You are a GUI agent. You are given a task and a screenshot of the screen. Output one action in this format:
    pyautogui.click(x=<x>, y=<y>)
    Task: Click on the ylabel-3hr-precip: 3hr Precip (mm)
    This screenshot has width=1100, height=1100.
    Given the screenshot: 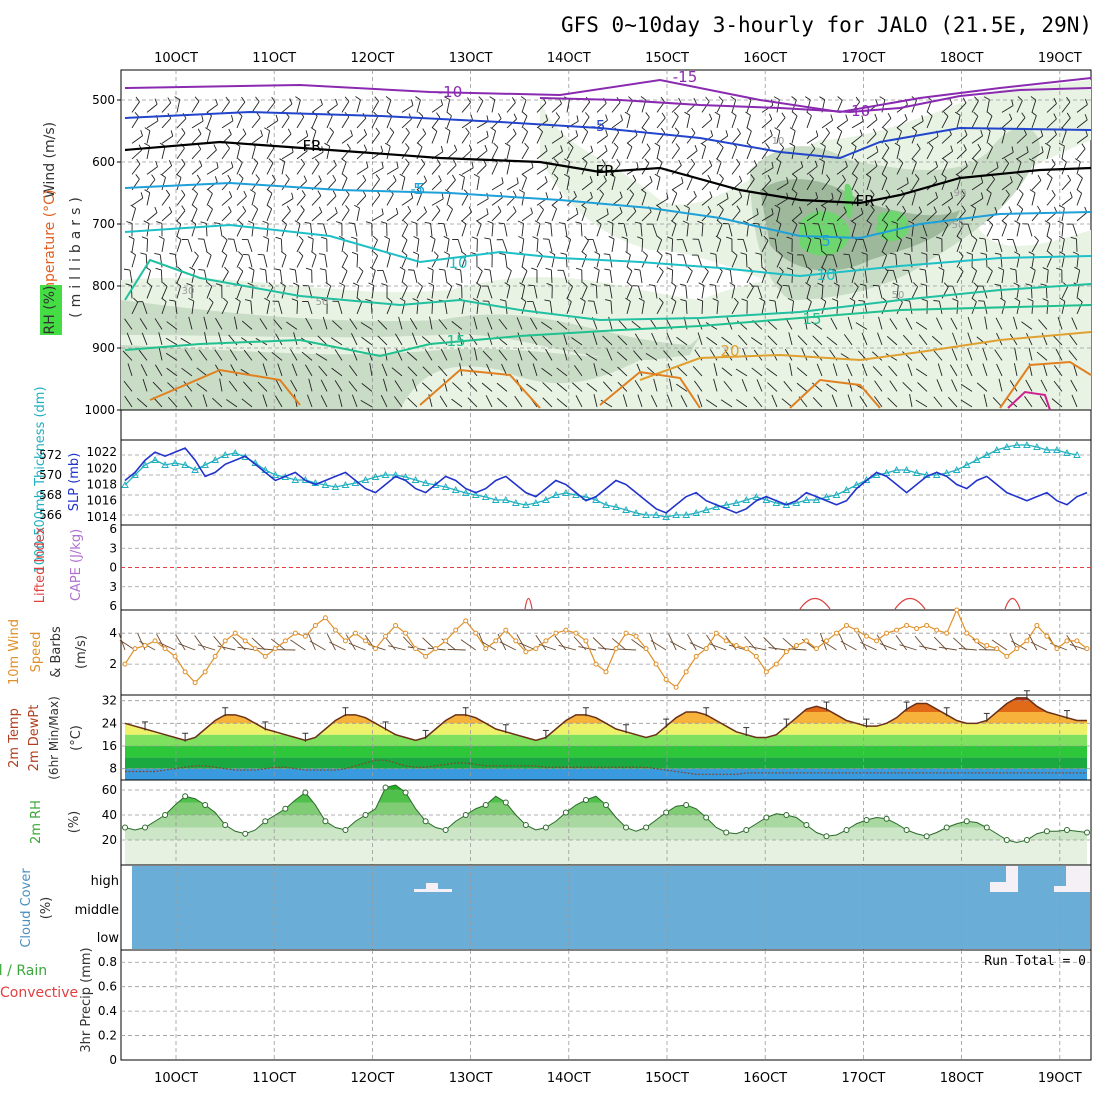 What is the action you would take?
    pyautogui.click(x=86, y=999)
    